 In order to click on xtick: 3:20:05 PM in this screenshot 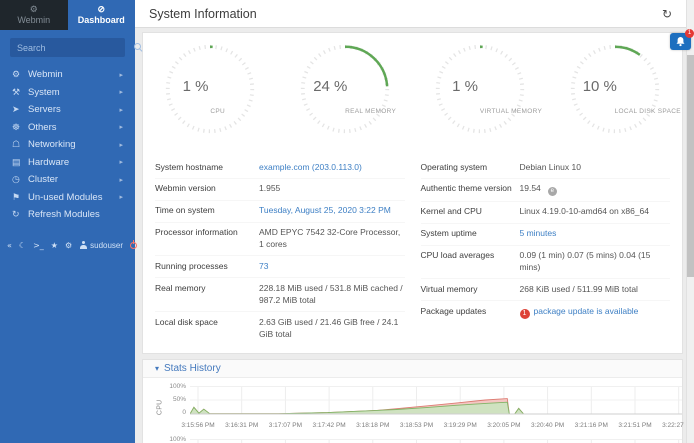, I will do `click(504, 425)`.